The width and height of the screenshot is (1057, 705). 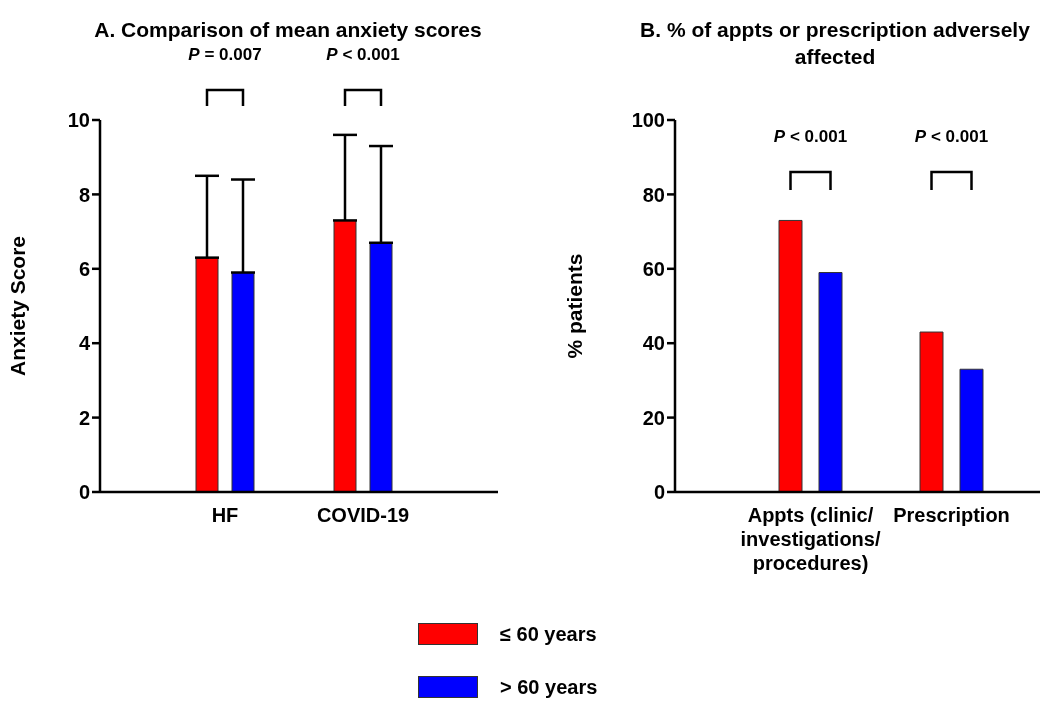 I want to click on y-tick-label: 100, so click(x=648, y=120).